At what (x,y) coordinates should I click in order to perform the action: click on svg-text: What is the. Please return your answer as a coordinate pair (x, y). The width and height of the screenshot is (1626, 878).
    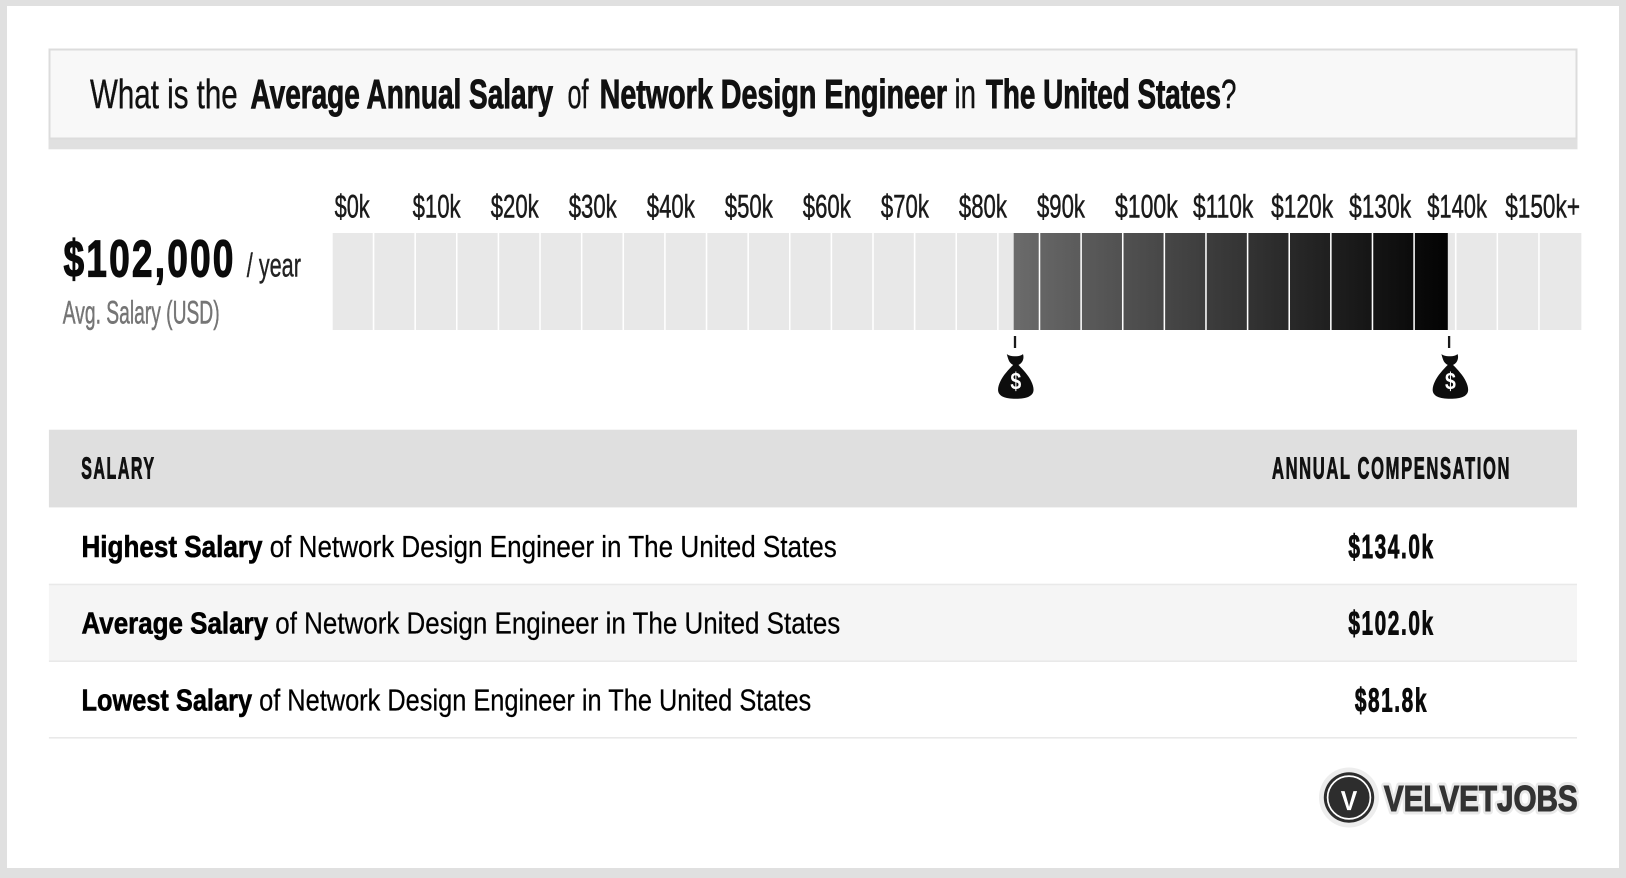
    Looking at the image, I should click on (164, 94).